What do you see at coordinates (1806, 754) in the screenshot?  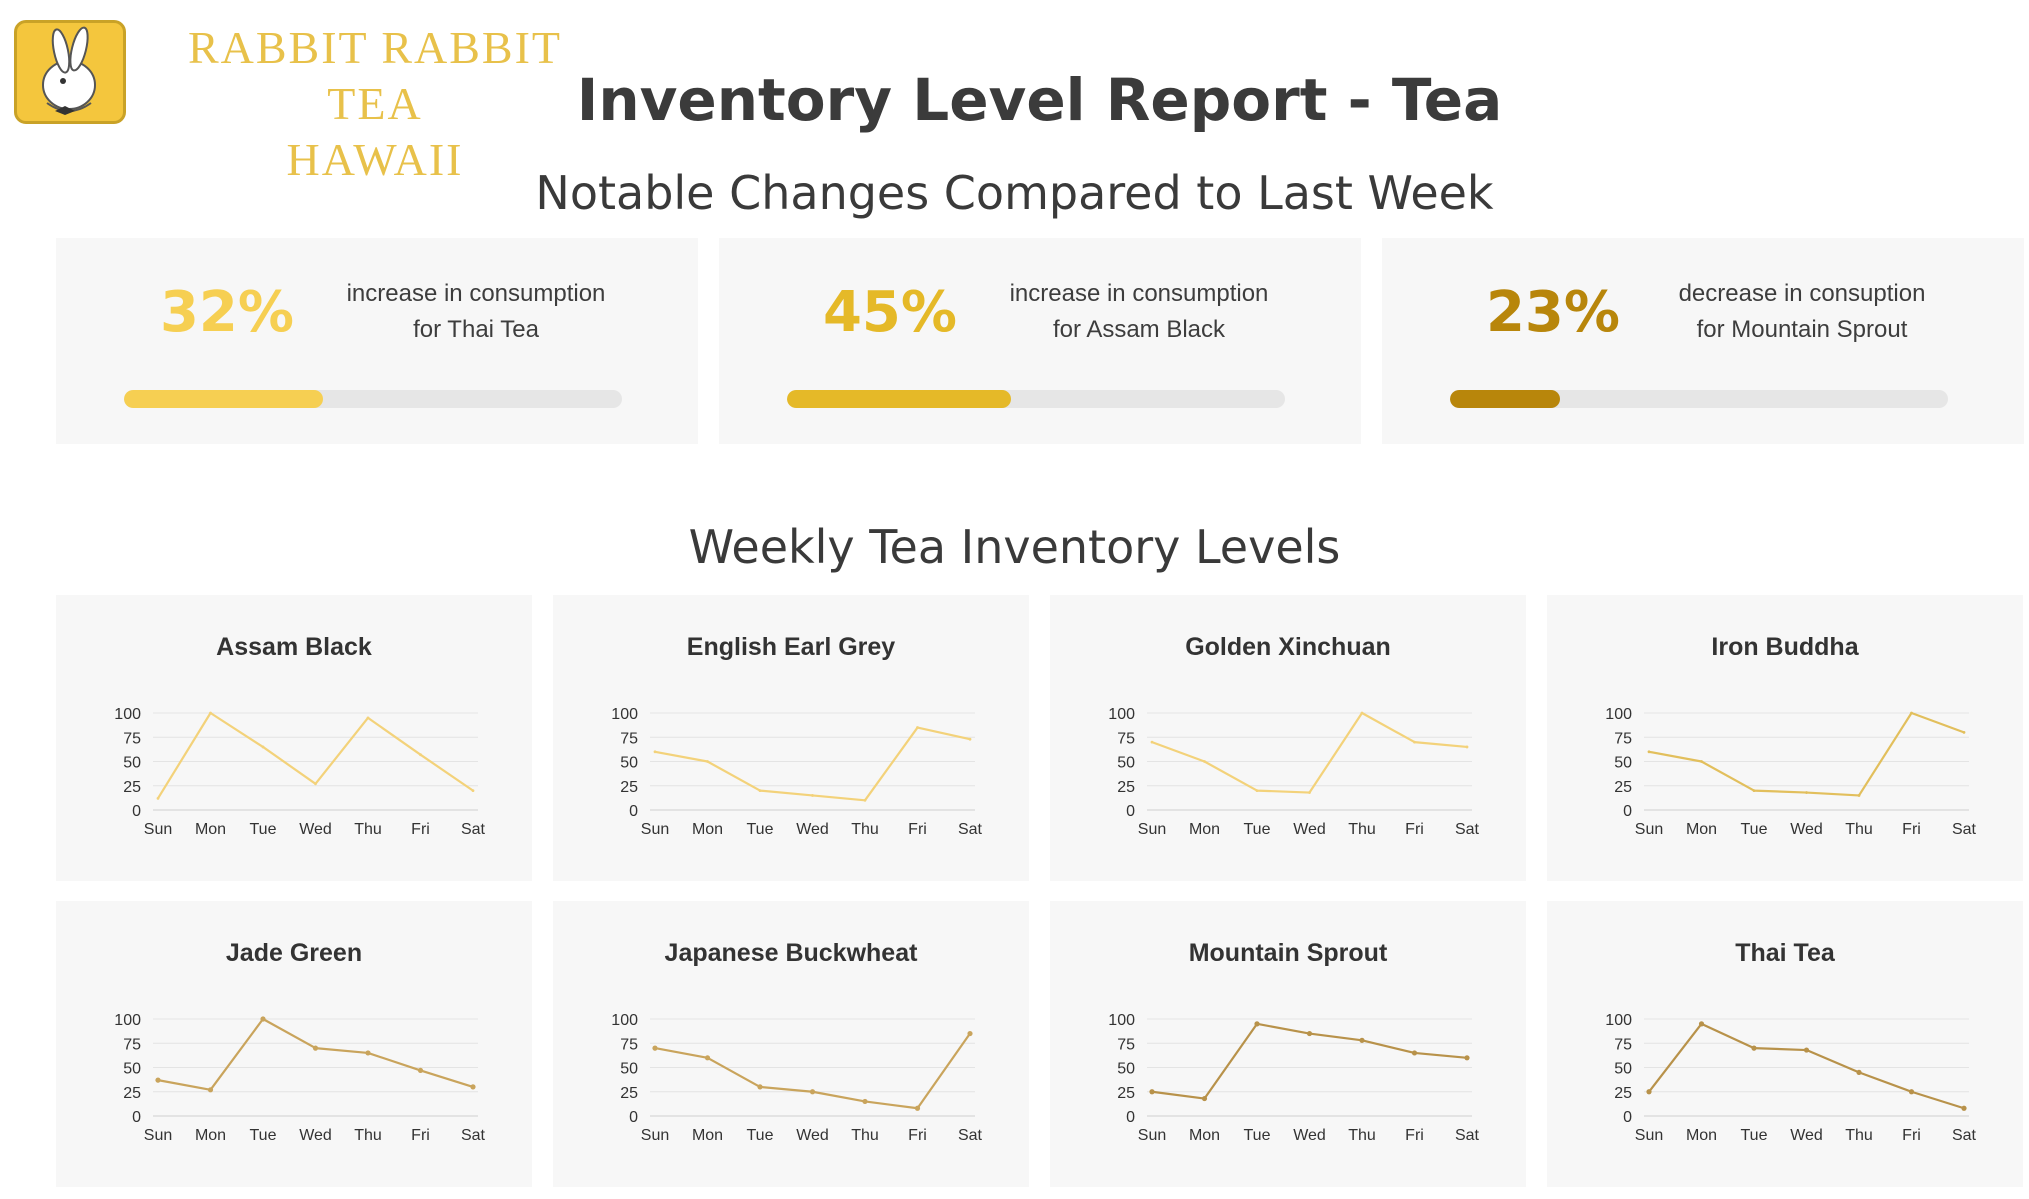 I see `series-line` at bounding box center [1806, 754].